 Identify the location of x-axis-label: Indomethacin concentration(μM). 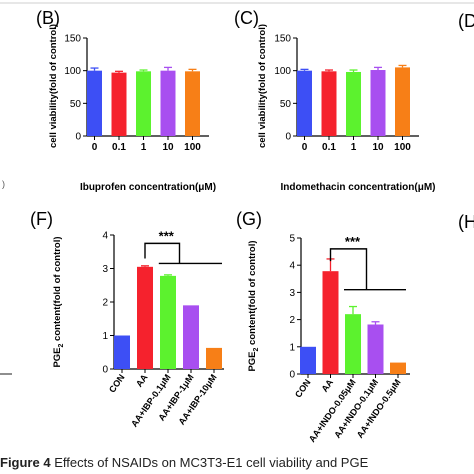
(357, 187).